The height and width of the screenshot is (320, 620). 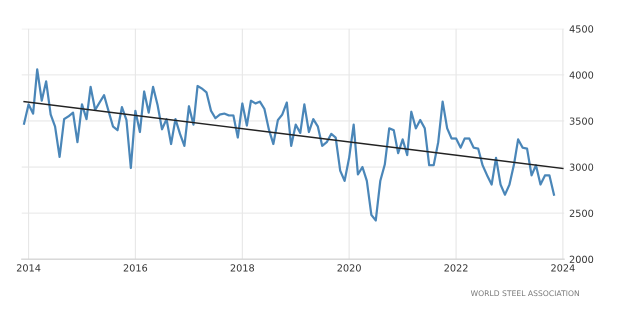 I want to click on x-tick-label: 2020, so click(x=349, y=268).